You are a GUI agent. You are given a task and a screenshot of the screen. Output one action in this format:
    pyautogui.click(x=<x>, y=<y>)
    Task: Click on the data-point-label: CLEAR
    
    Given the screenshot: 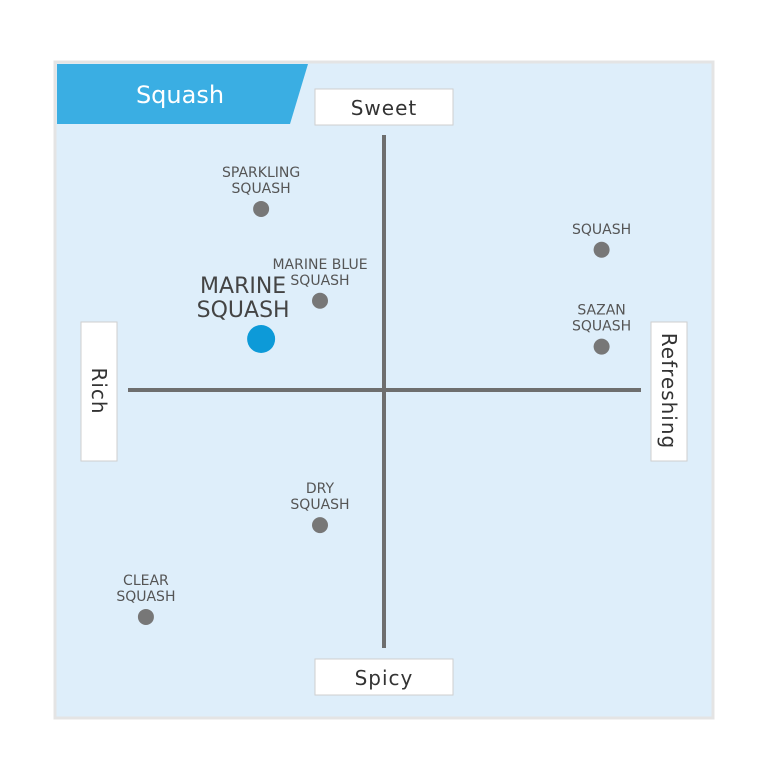 What is the action you would take?
    pyautogui.click(x=146, y=581)
    